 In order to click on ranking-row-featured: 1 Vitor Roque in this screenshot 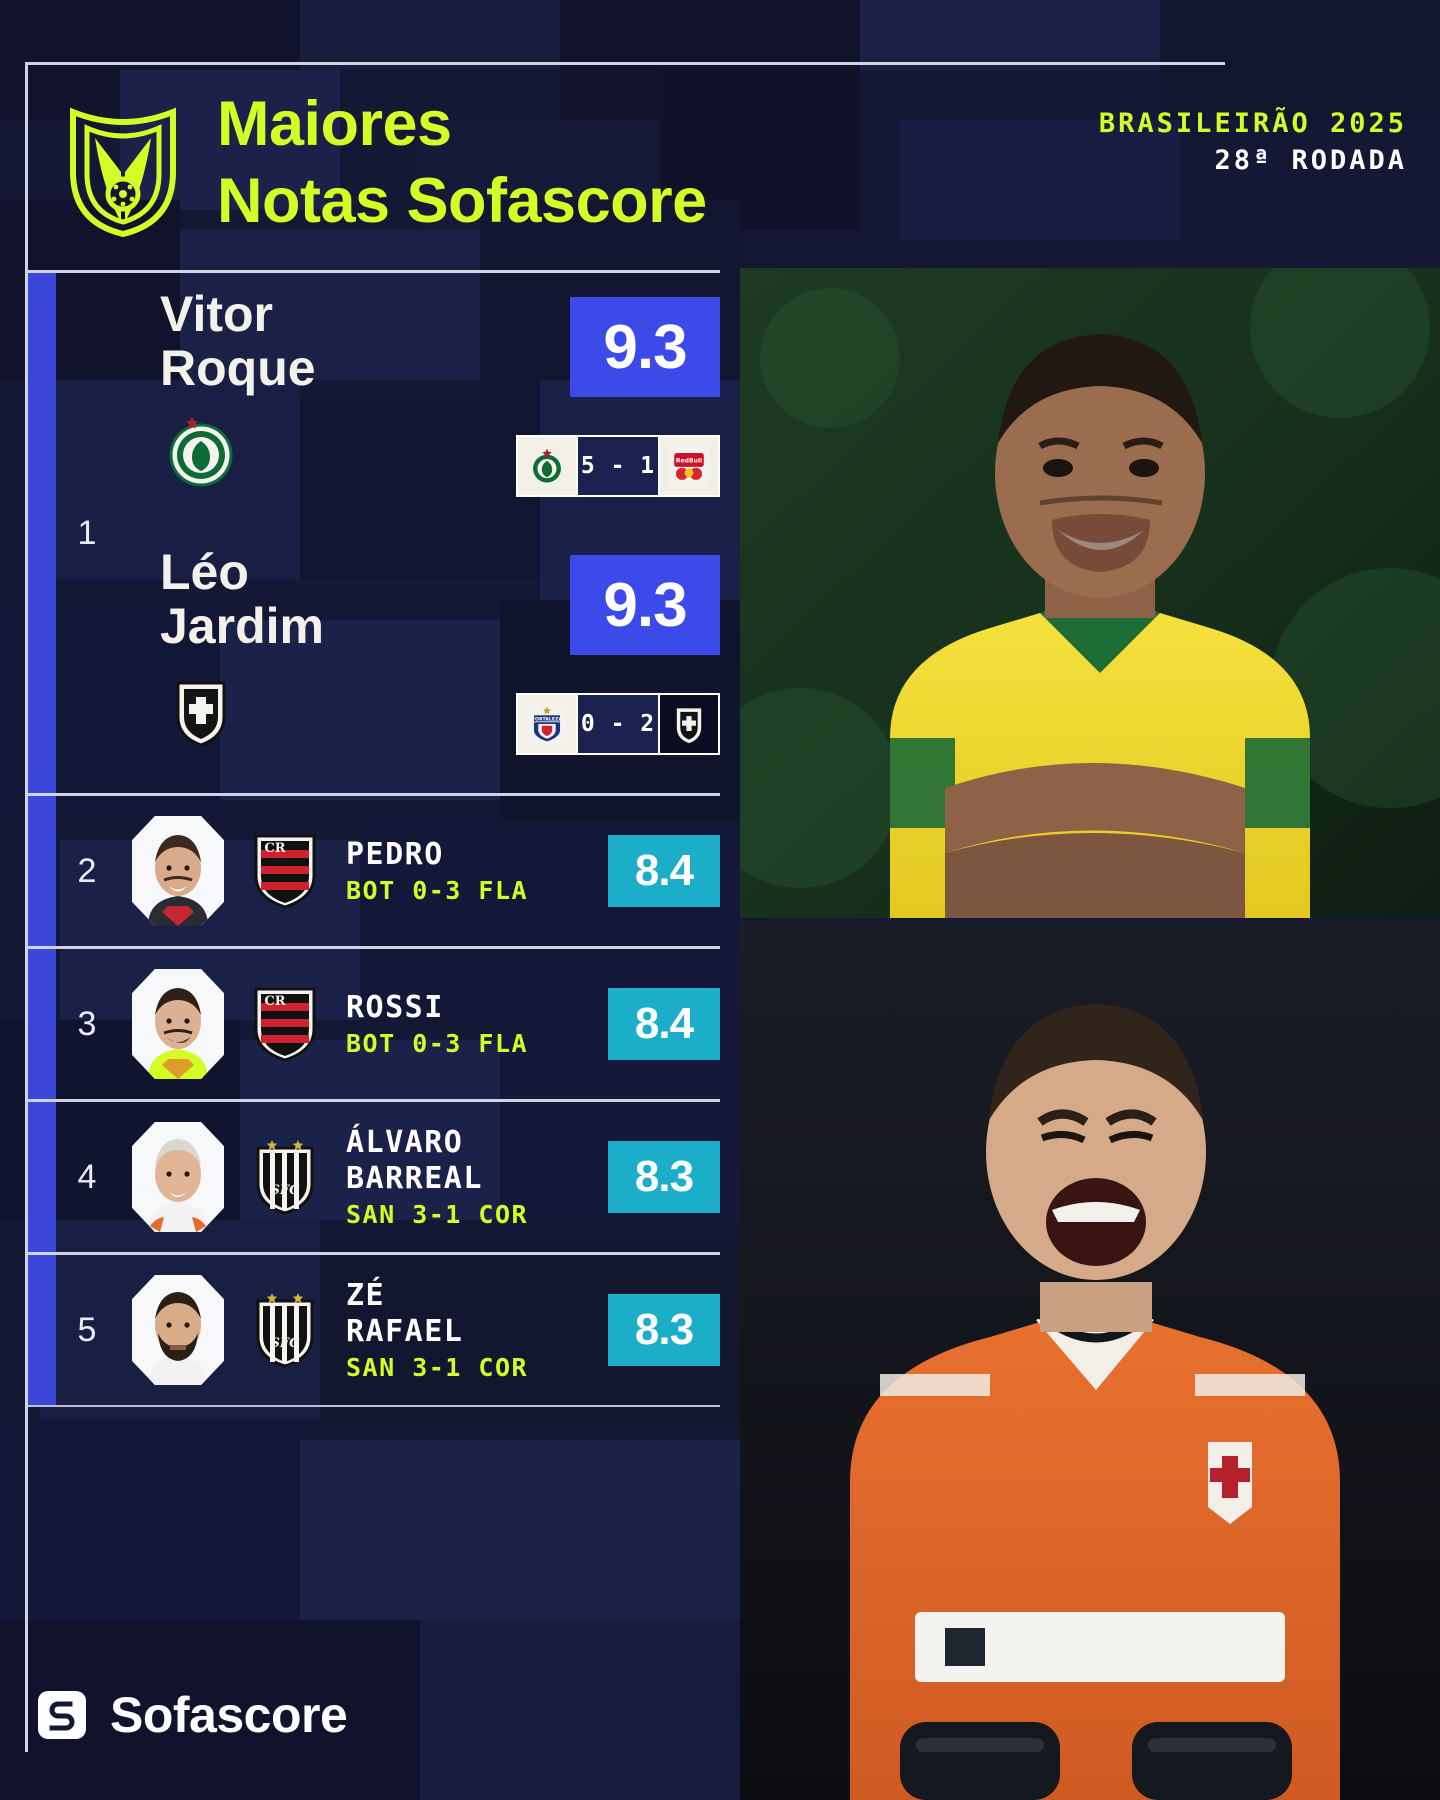, I will do `click(374, 533)`.